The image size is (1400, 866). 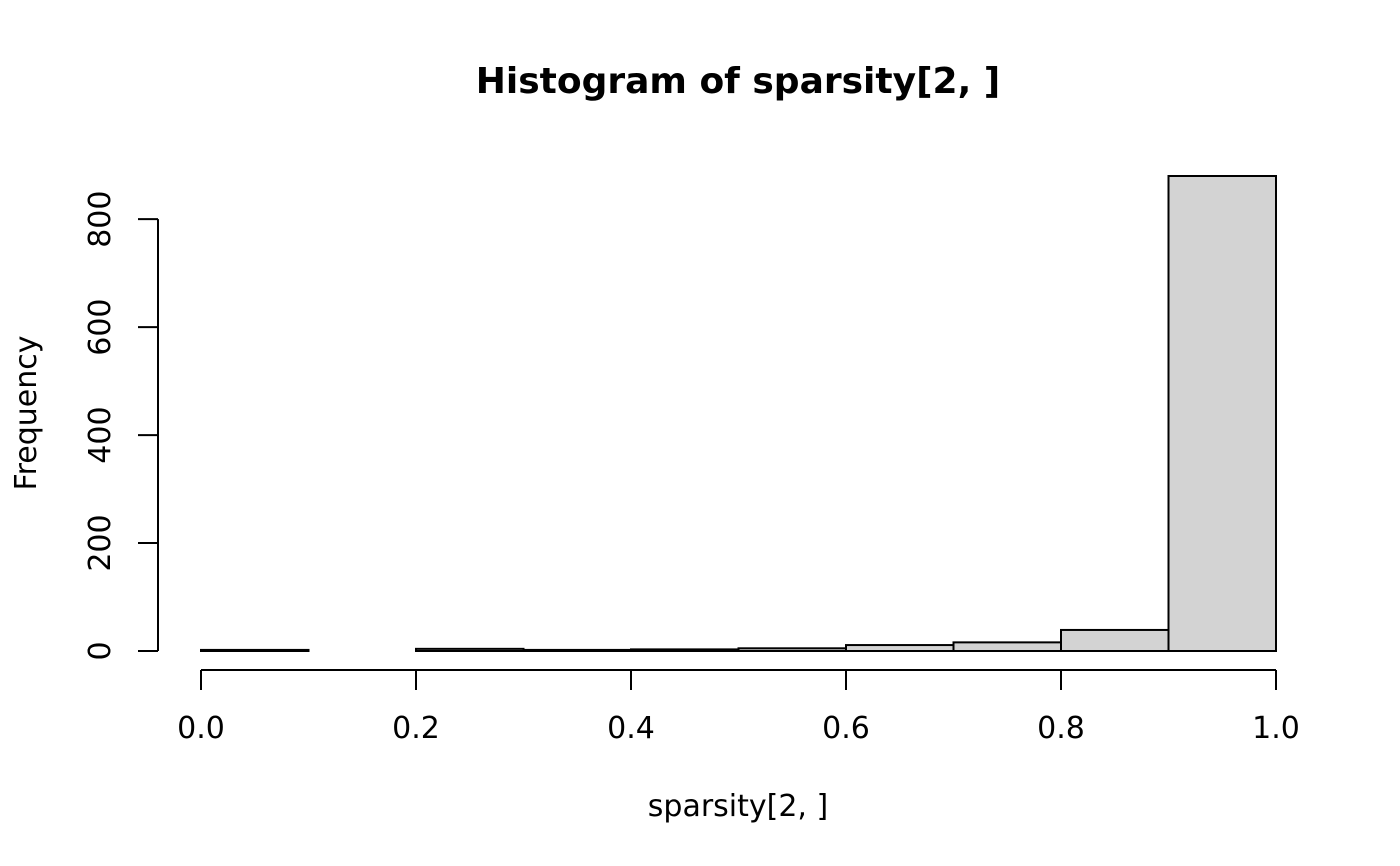 I want to click on y-axis: 0 200 400 600 800, so click(x=121, y=426).